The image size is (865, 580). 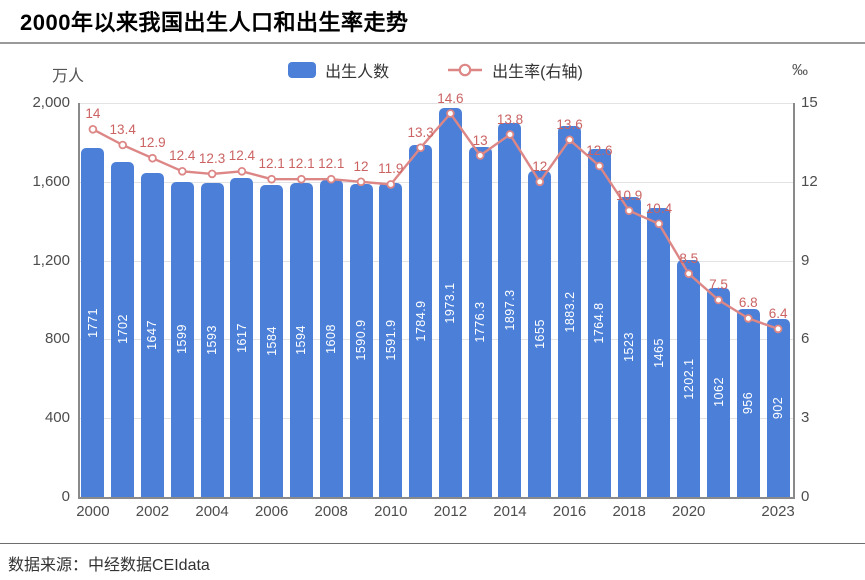 I want to click on bar-value-label: 1523, so click(x=629, y=347).